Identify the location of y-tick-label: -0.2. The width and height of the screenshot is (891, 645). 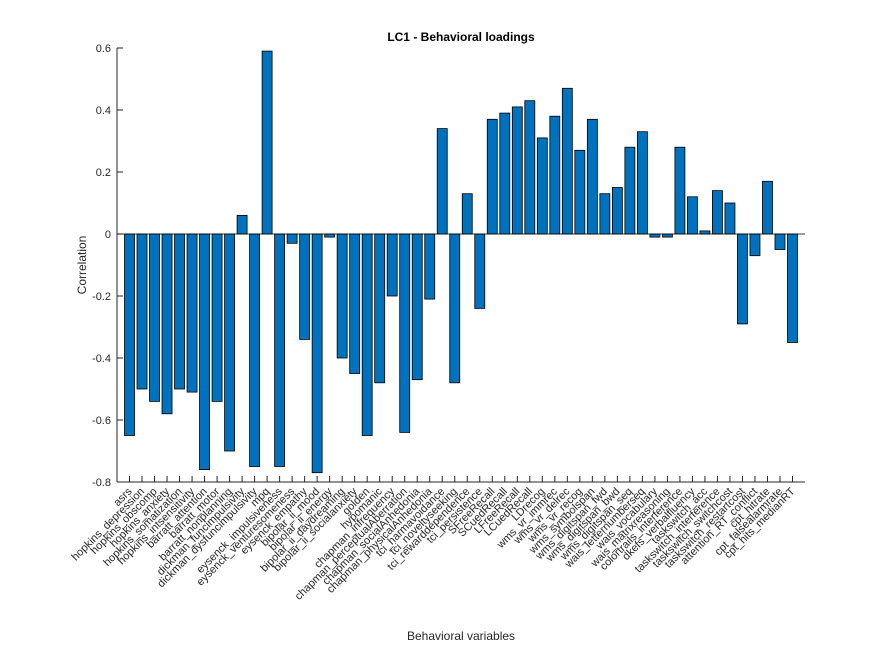
(101, 297).